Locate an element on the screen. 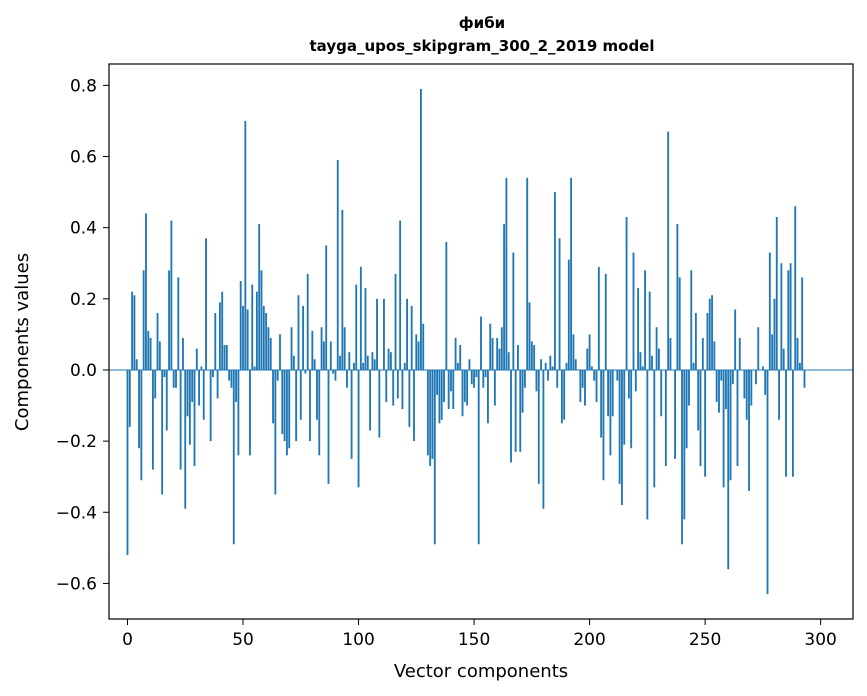  x-tick-label: 50 is located at coordinates (243, 640).